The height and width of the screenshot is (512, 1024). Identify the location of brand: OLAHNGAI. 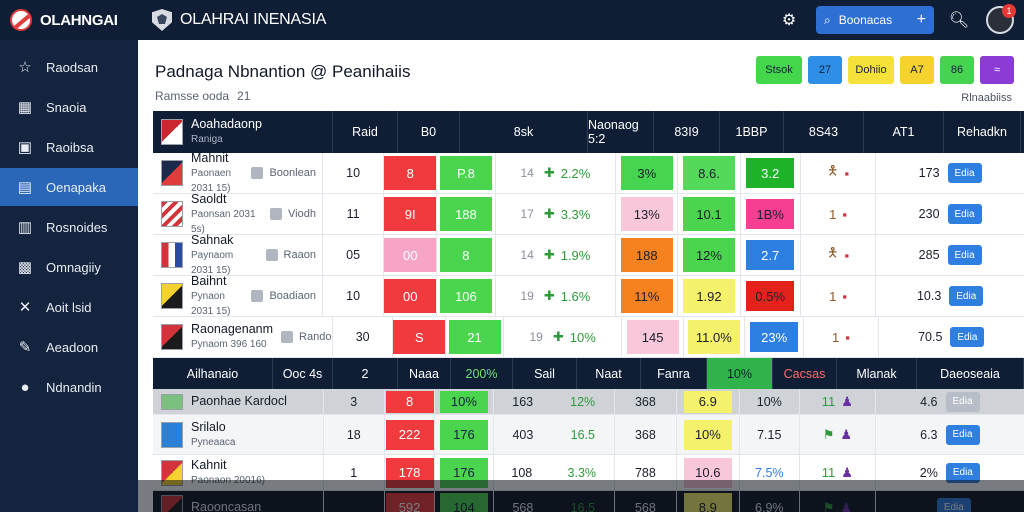
(69, 20).